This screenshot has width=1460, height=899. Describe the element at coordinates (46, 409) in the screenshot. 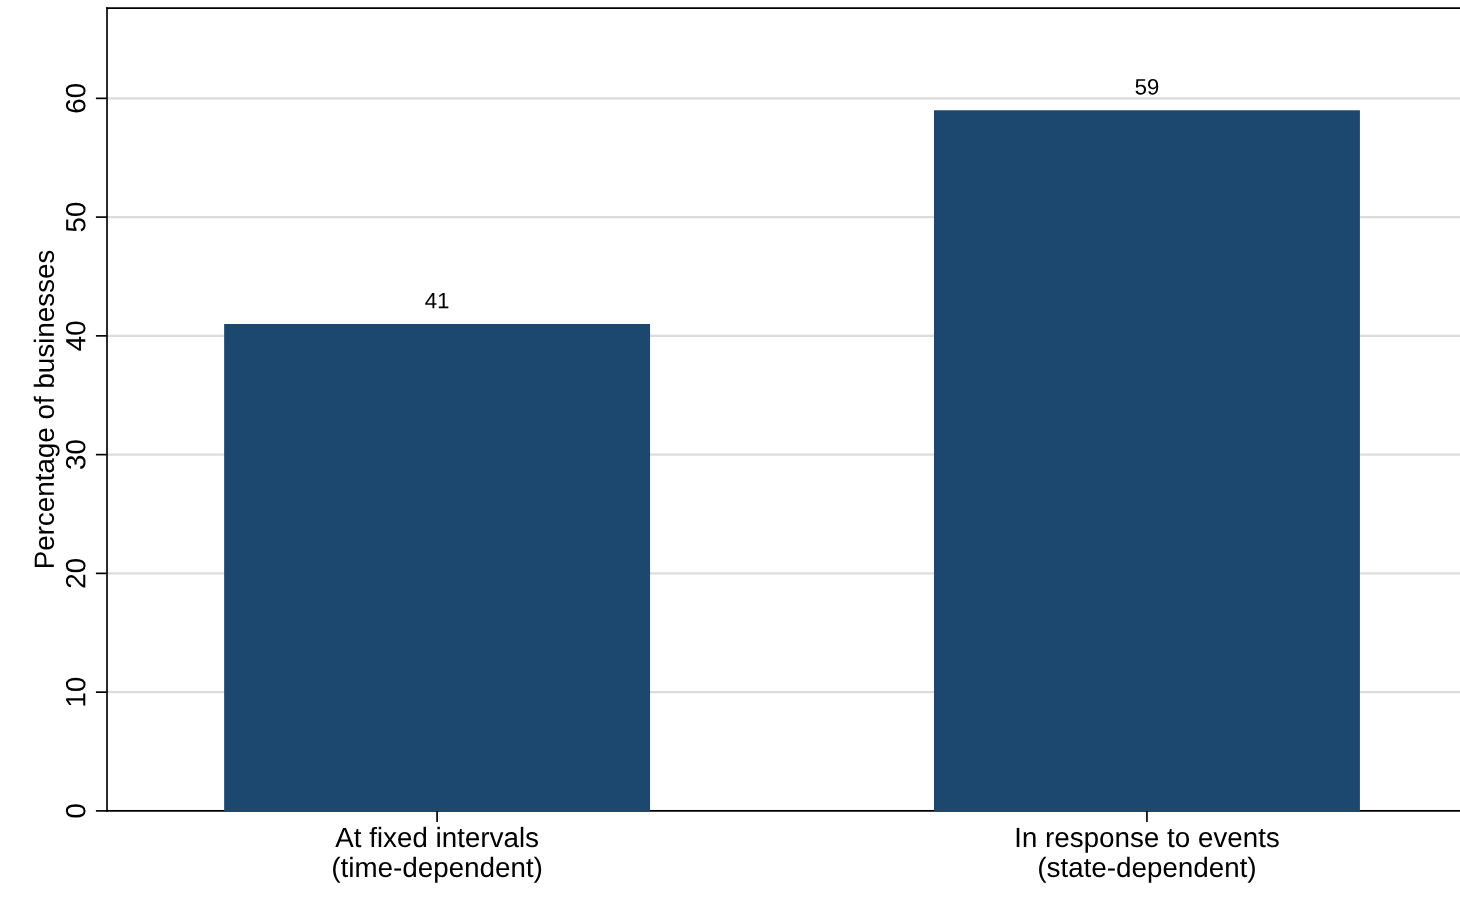

I see `y-axis-title: Percentage of businesses` at that location.